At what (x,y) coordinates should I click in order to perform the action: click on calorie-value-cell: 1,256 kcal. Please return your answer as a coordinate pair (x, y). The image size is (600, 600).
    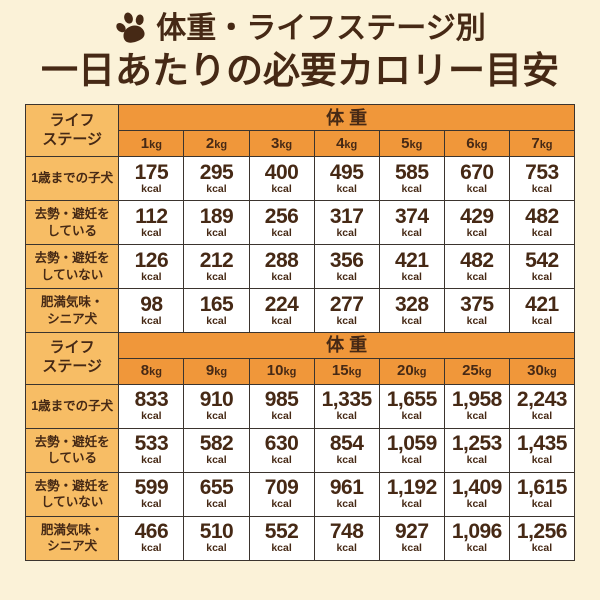
    Looking at the image, I should click on (542, 538).